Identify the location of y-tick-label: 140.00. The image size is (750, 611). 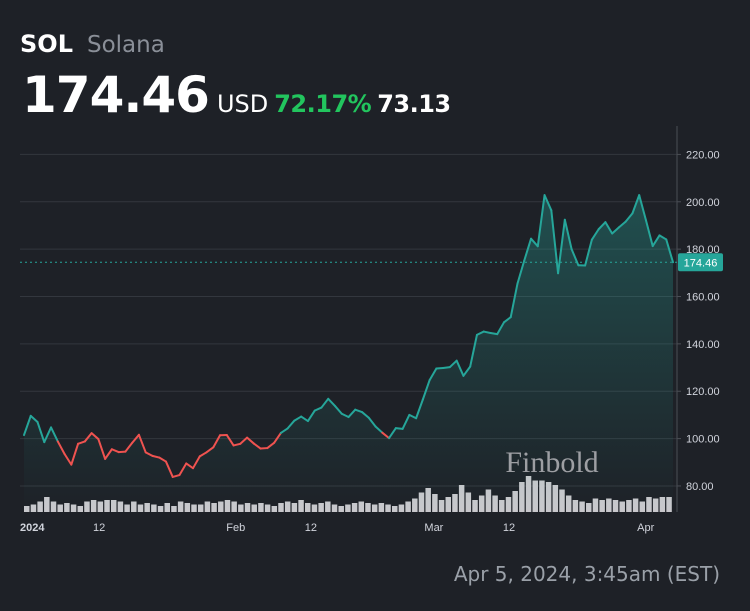
(703, 345).